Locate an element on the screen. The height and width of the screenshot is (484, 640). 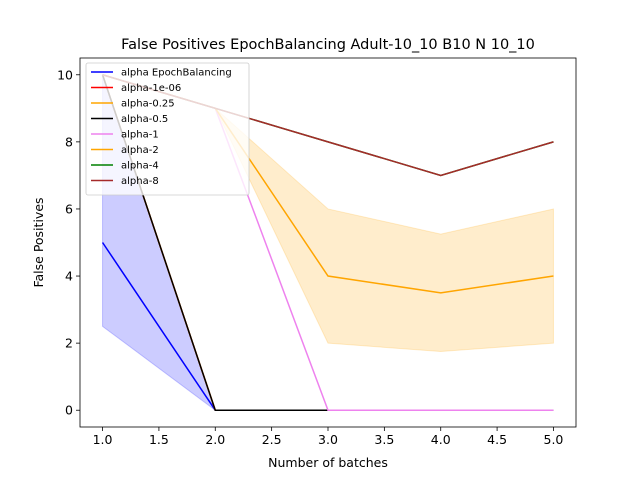
legend-entry-alpha-2: alpha-2 is located at coordinates (140, 150).